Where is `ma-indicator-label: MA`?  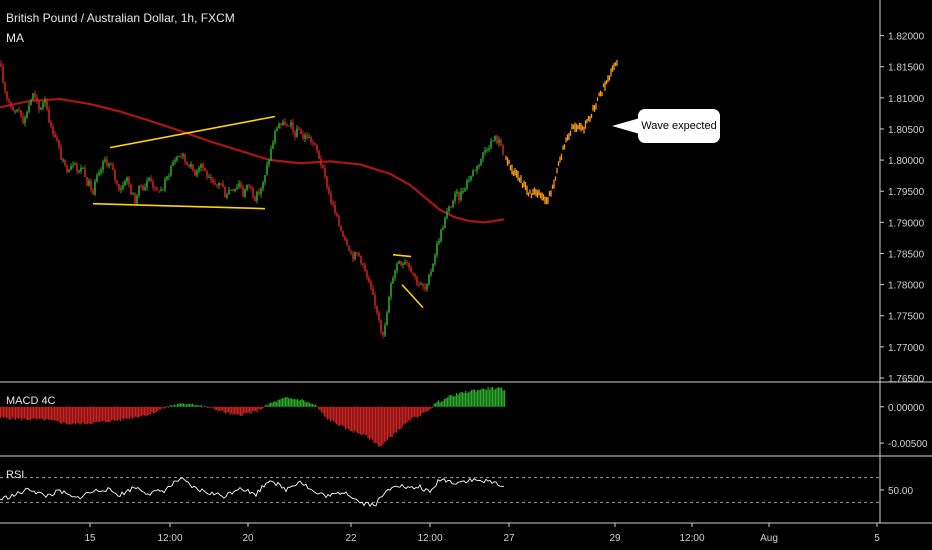
ma-indicator-label: MA is located at coordinates (15, 38).